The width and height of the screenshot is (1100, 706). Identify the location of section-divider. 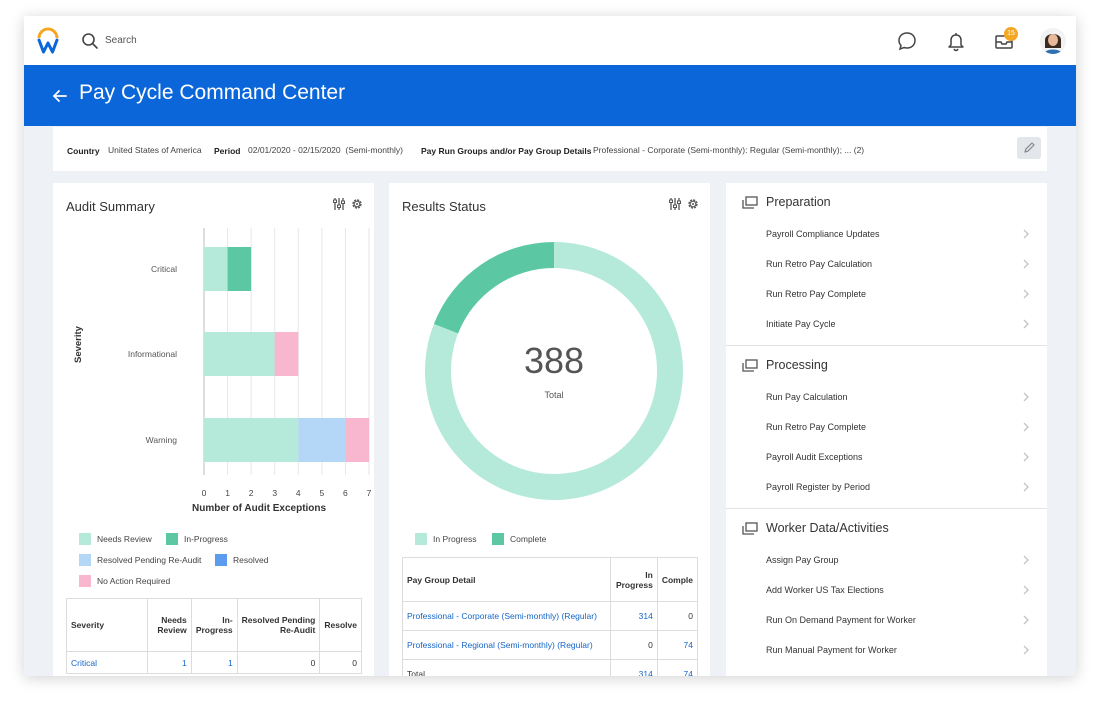
(886, 508).